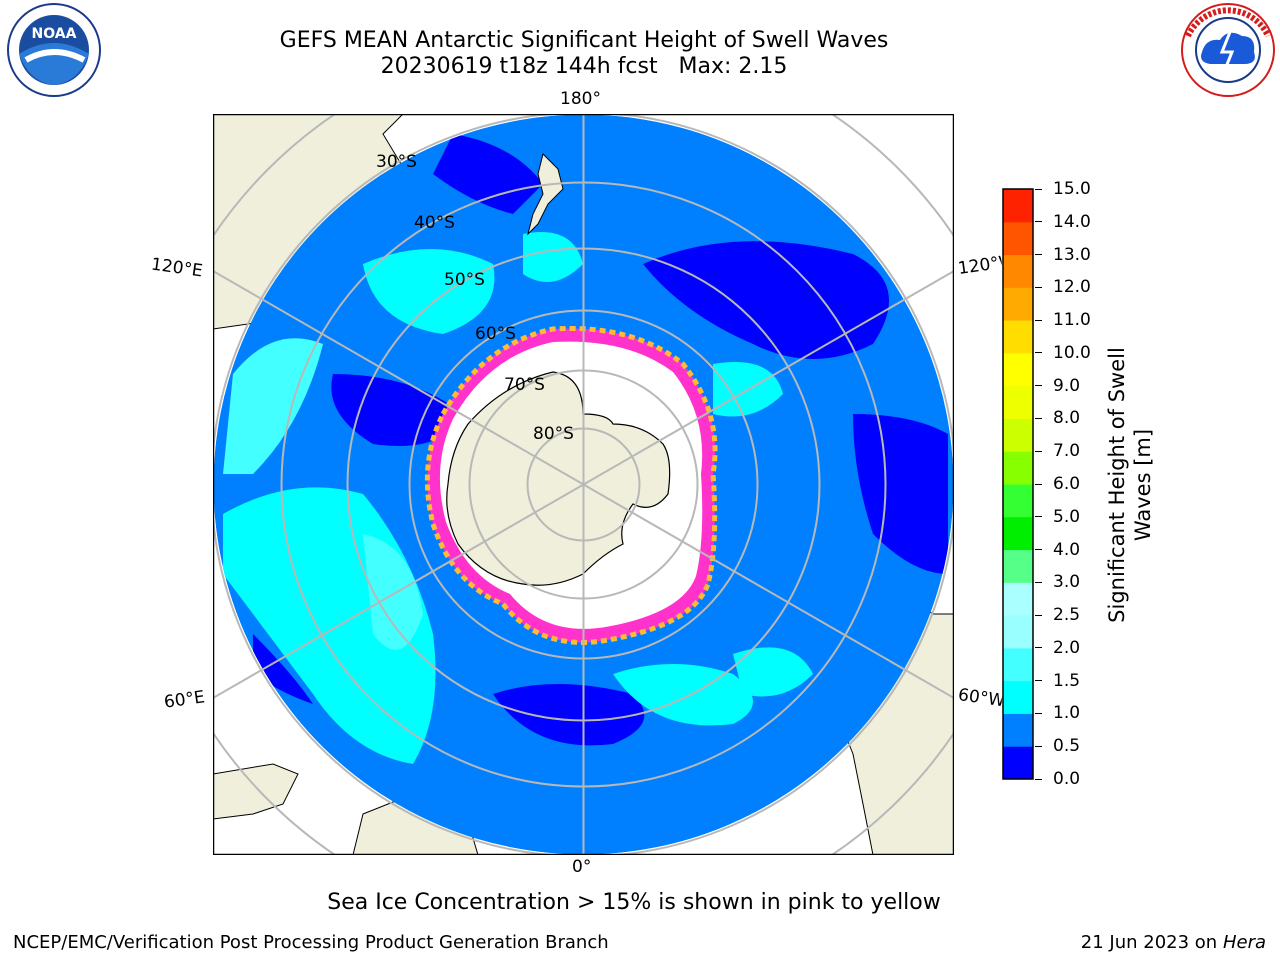 The image size is (1280, 960). Describe the element at coordinates (1072, 320) in the screenshot. I see `colorbar-tick-label: 11.0` at that location.